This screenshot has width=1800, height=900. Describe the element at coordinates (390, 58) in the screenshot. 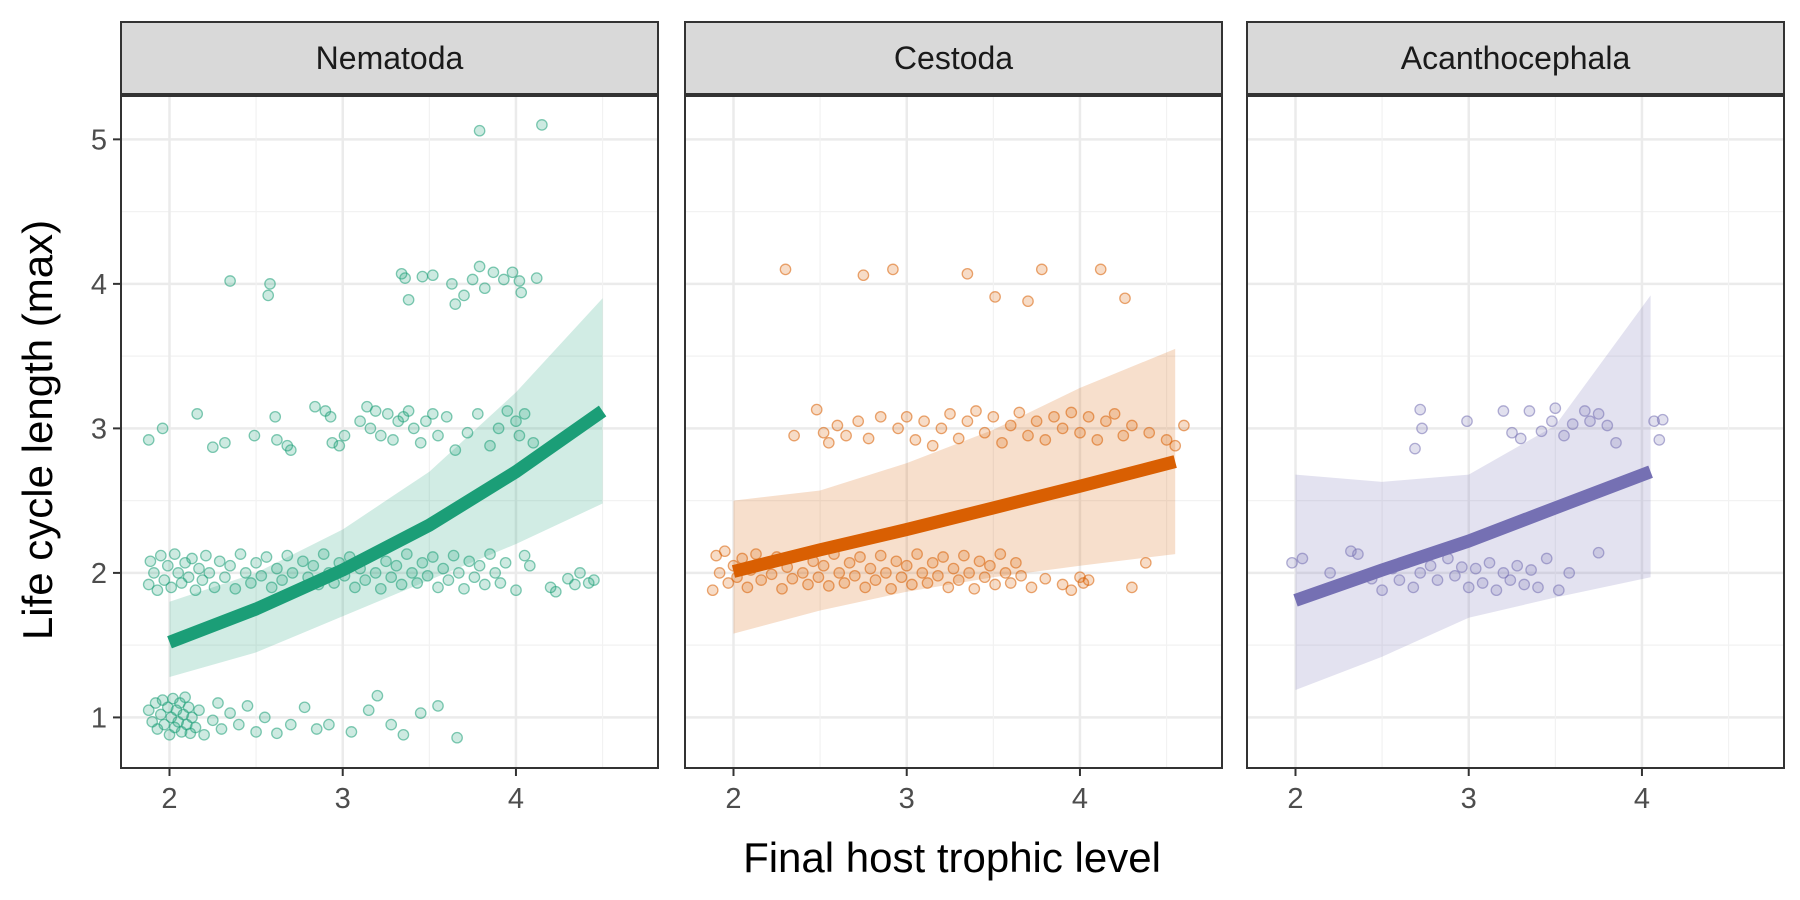

I see `strip-label-nematoda: Nematoda` at that location.